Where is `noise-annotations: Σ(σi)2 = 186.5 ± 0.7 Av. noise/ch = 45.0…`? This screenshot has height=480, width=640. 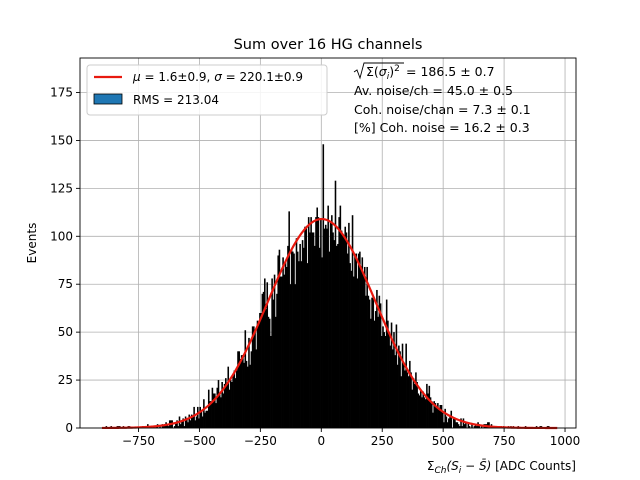 noise-annotations: Σ(σi)2 = 186.5 ± 0.7 Av. noise/ch = 45.0… is located at coordinates (442, 98).